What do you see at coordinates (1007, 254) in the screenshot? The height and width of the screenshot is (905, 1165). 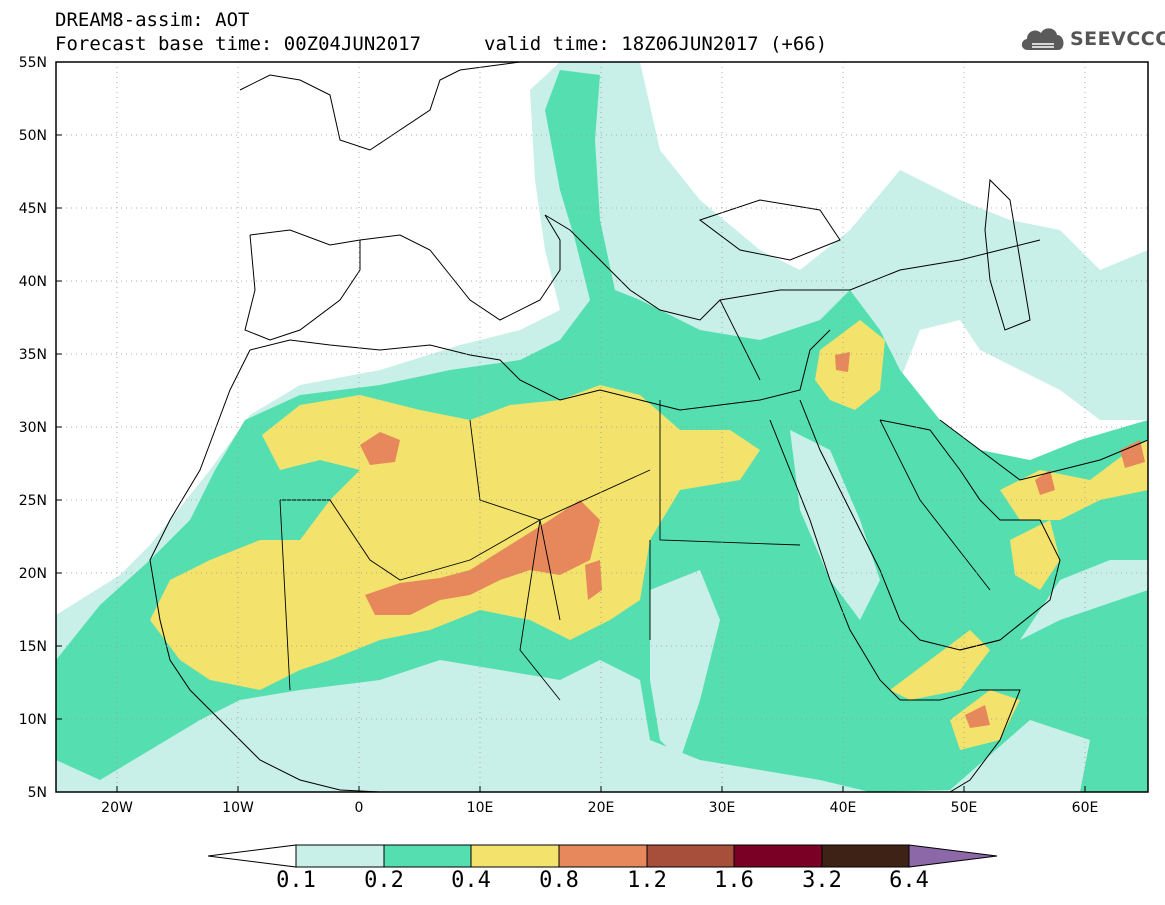 I see `coastline-caspian` at bounding box center [1007, 254].